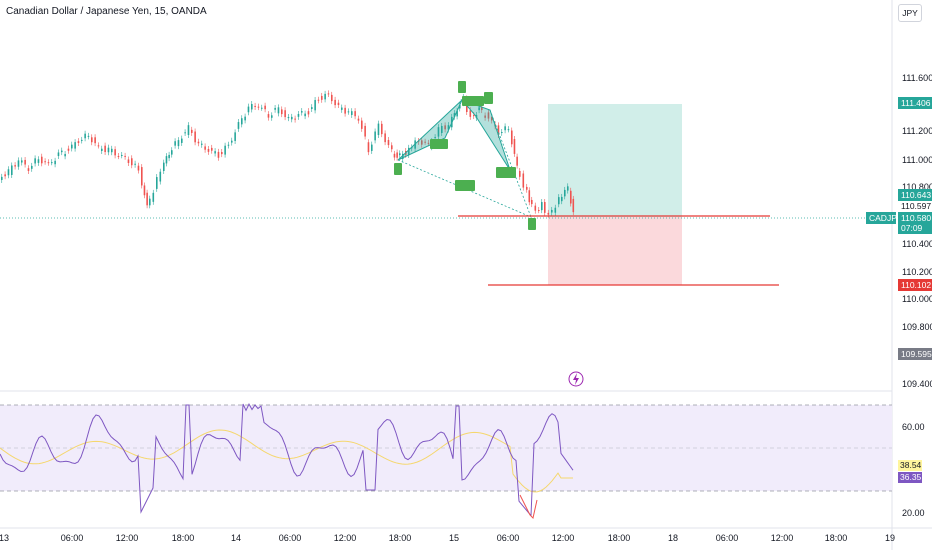 This screenshot has height=550, width=932. I want to click on harmonic-pattern, so click(465, 155).